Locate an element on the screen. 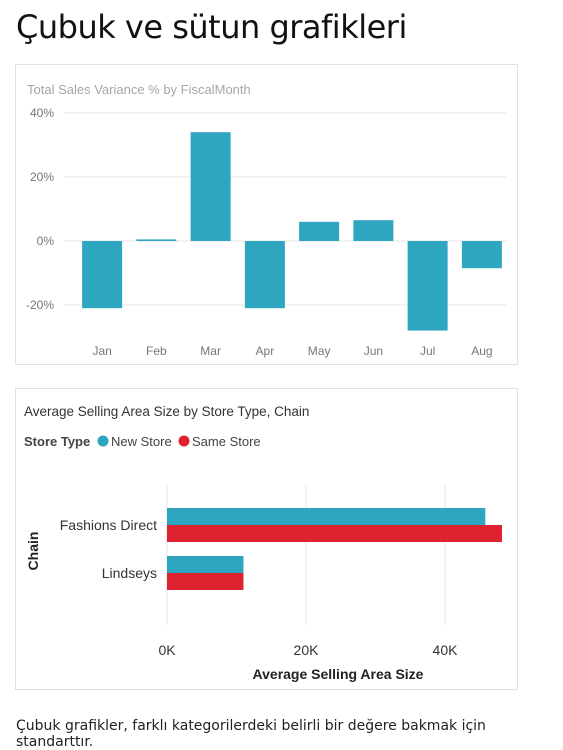 Image resolution: width=563 pixels, height=750 pixels. legend-label: New Store is located at coordinates (141, 441).